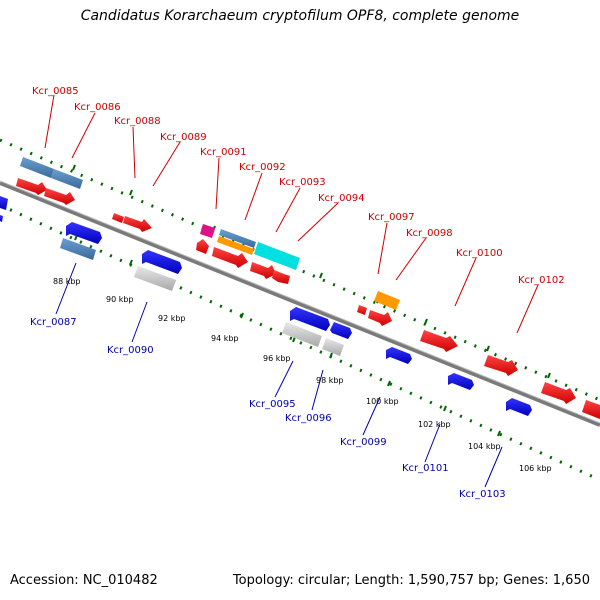 The width and height of the screenshot is (600, 600). What do you see at coordinates (277, 256) in the screenshot?
I see `gene-kcr-0093-cyan` at bounding box center [277, 256].